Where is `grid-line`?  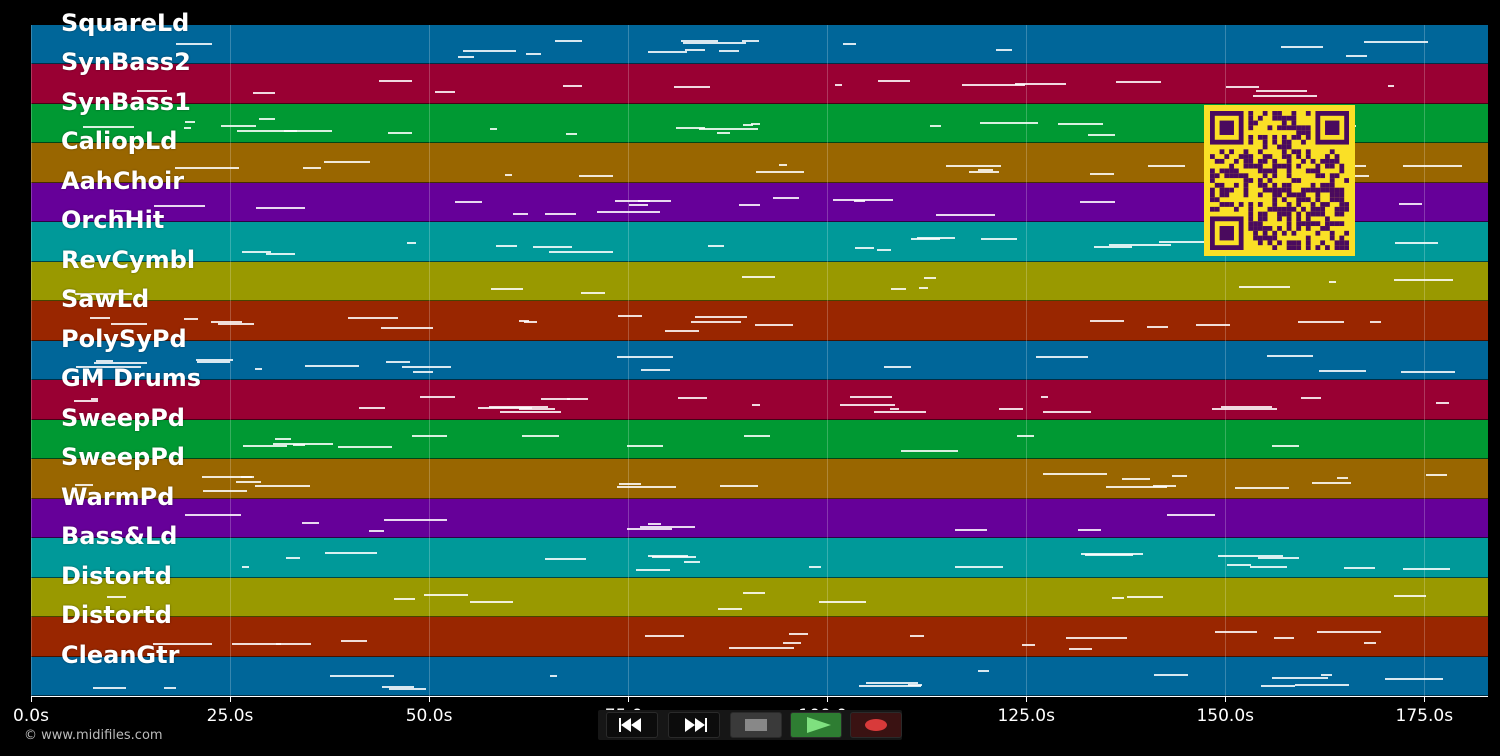 grid-line is located at coordinates (1226, 360).